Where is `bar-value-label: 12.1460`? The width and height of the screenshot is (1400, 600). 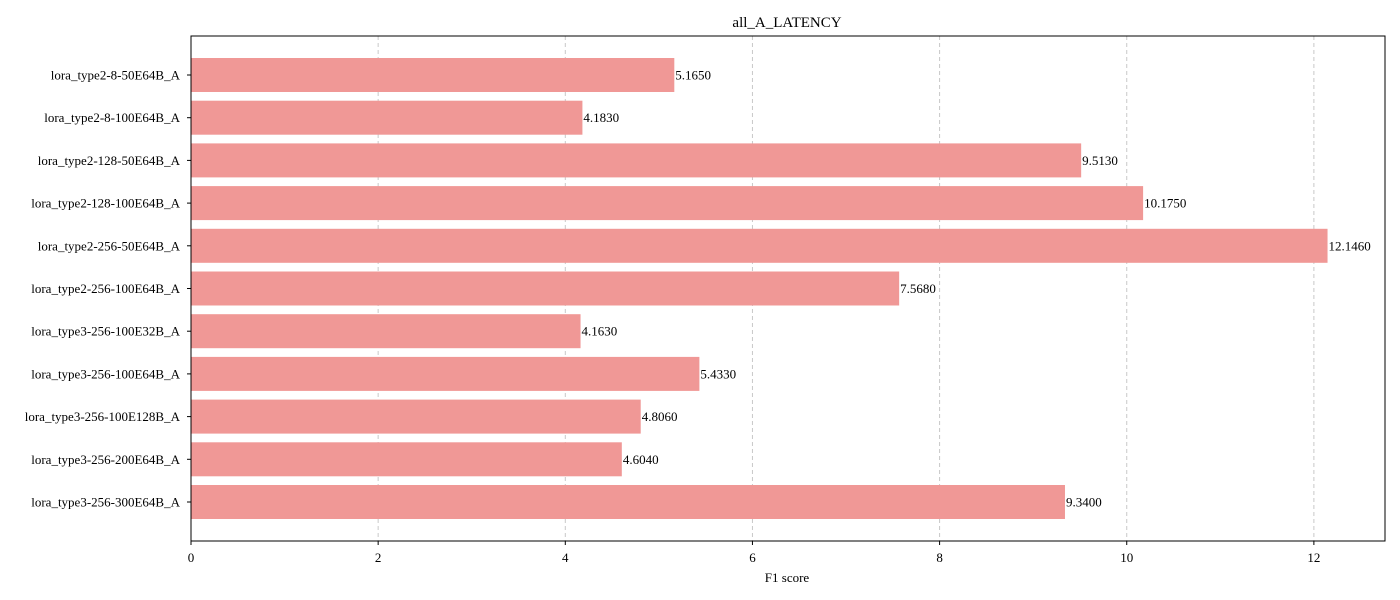
bar-value-label: 12.1460 is located at coordinates (1350, 245).